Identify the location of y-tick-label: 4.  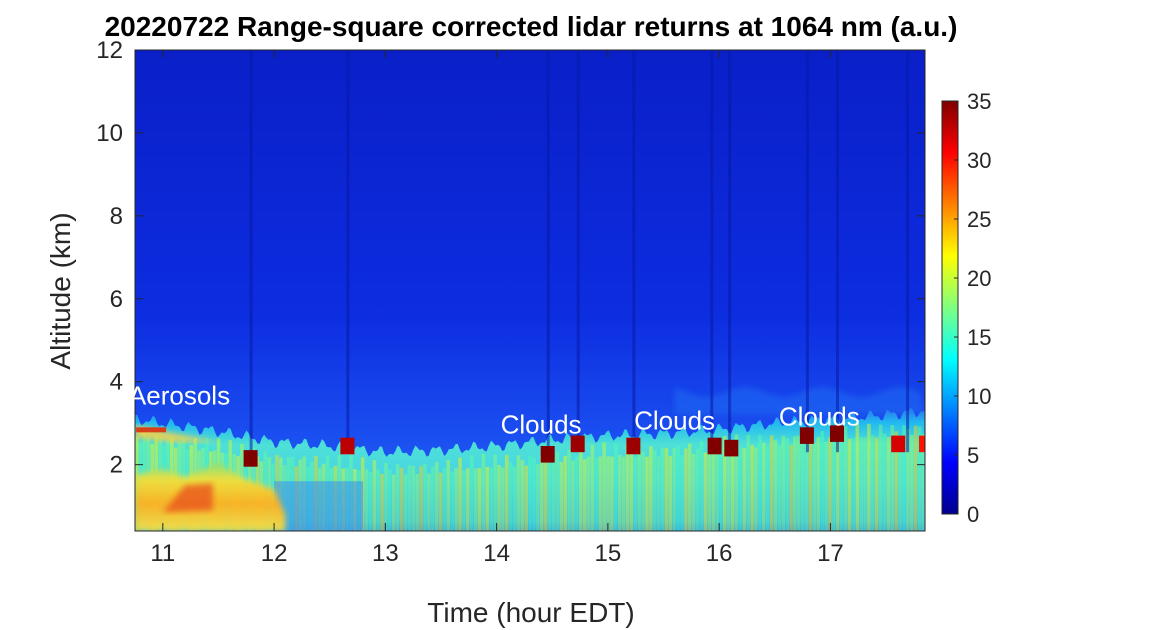
(116, 382).